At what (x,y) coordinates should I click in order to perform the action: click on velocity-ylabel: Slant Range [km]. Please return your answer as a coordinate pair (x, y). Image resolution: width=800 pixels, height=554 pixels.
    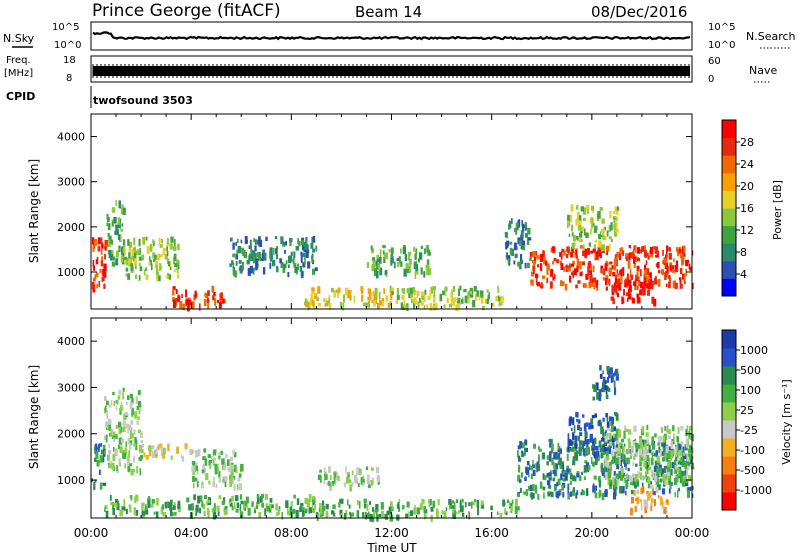
    Looking at the image, I should click on (34, 417).